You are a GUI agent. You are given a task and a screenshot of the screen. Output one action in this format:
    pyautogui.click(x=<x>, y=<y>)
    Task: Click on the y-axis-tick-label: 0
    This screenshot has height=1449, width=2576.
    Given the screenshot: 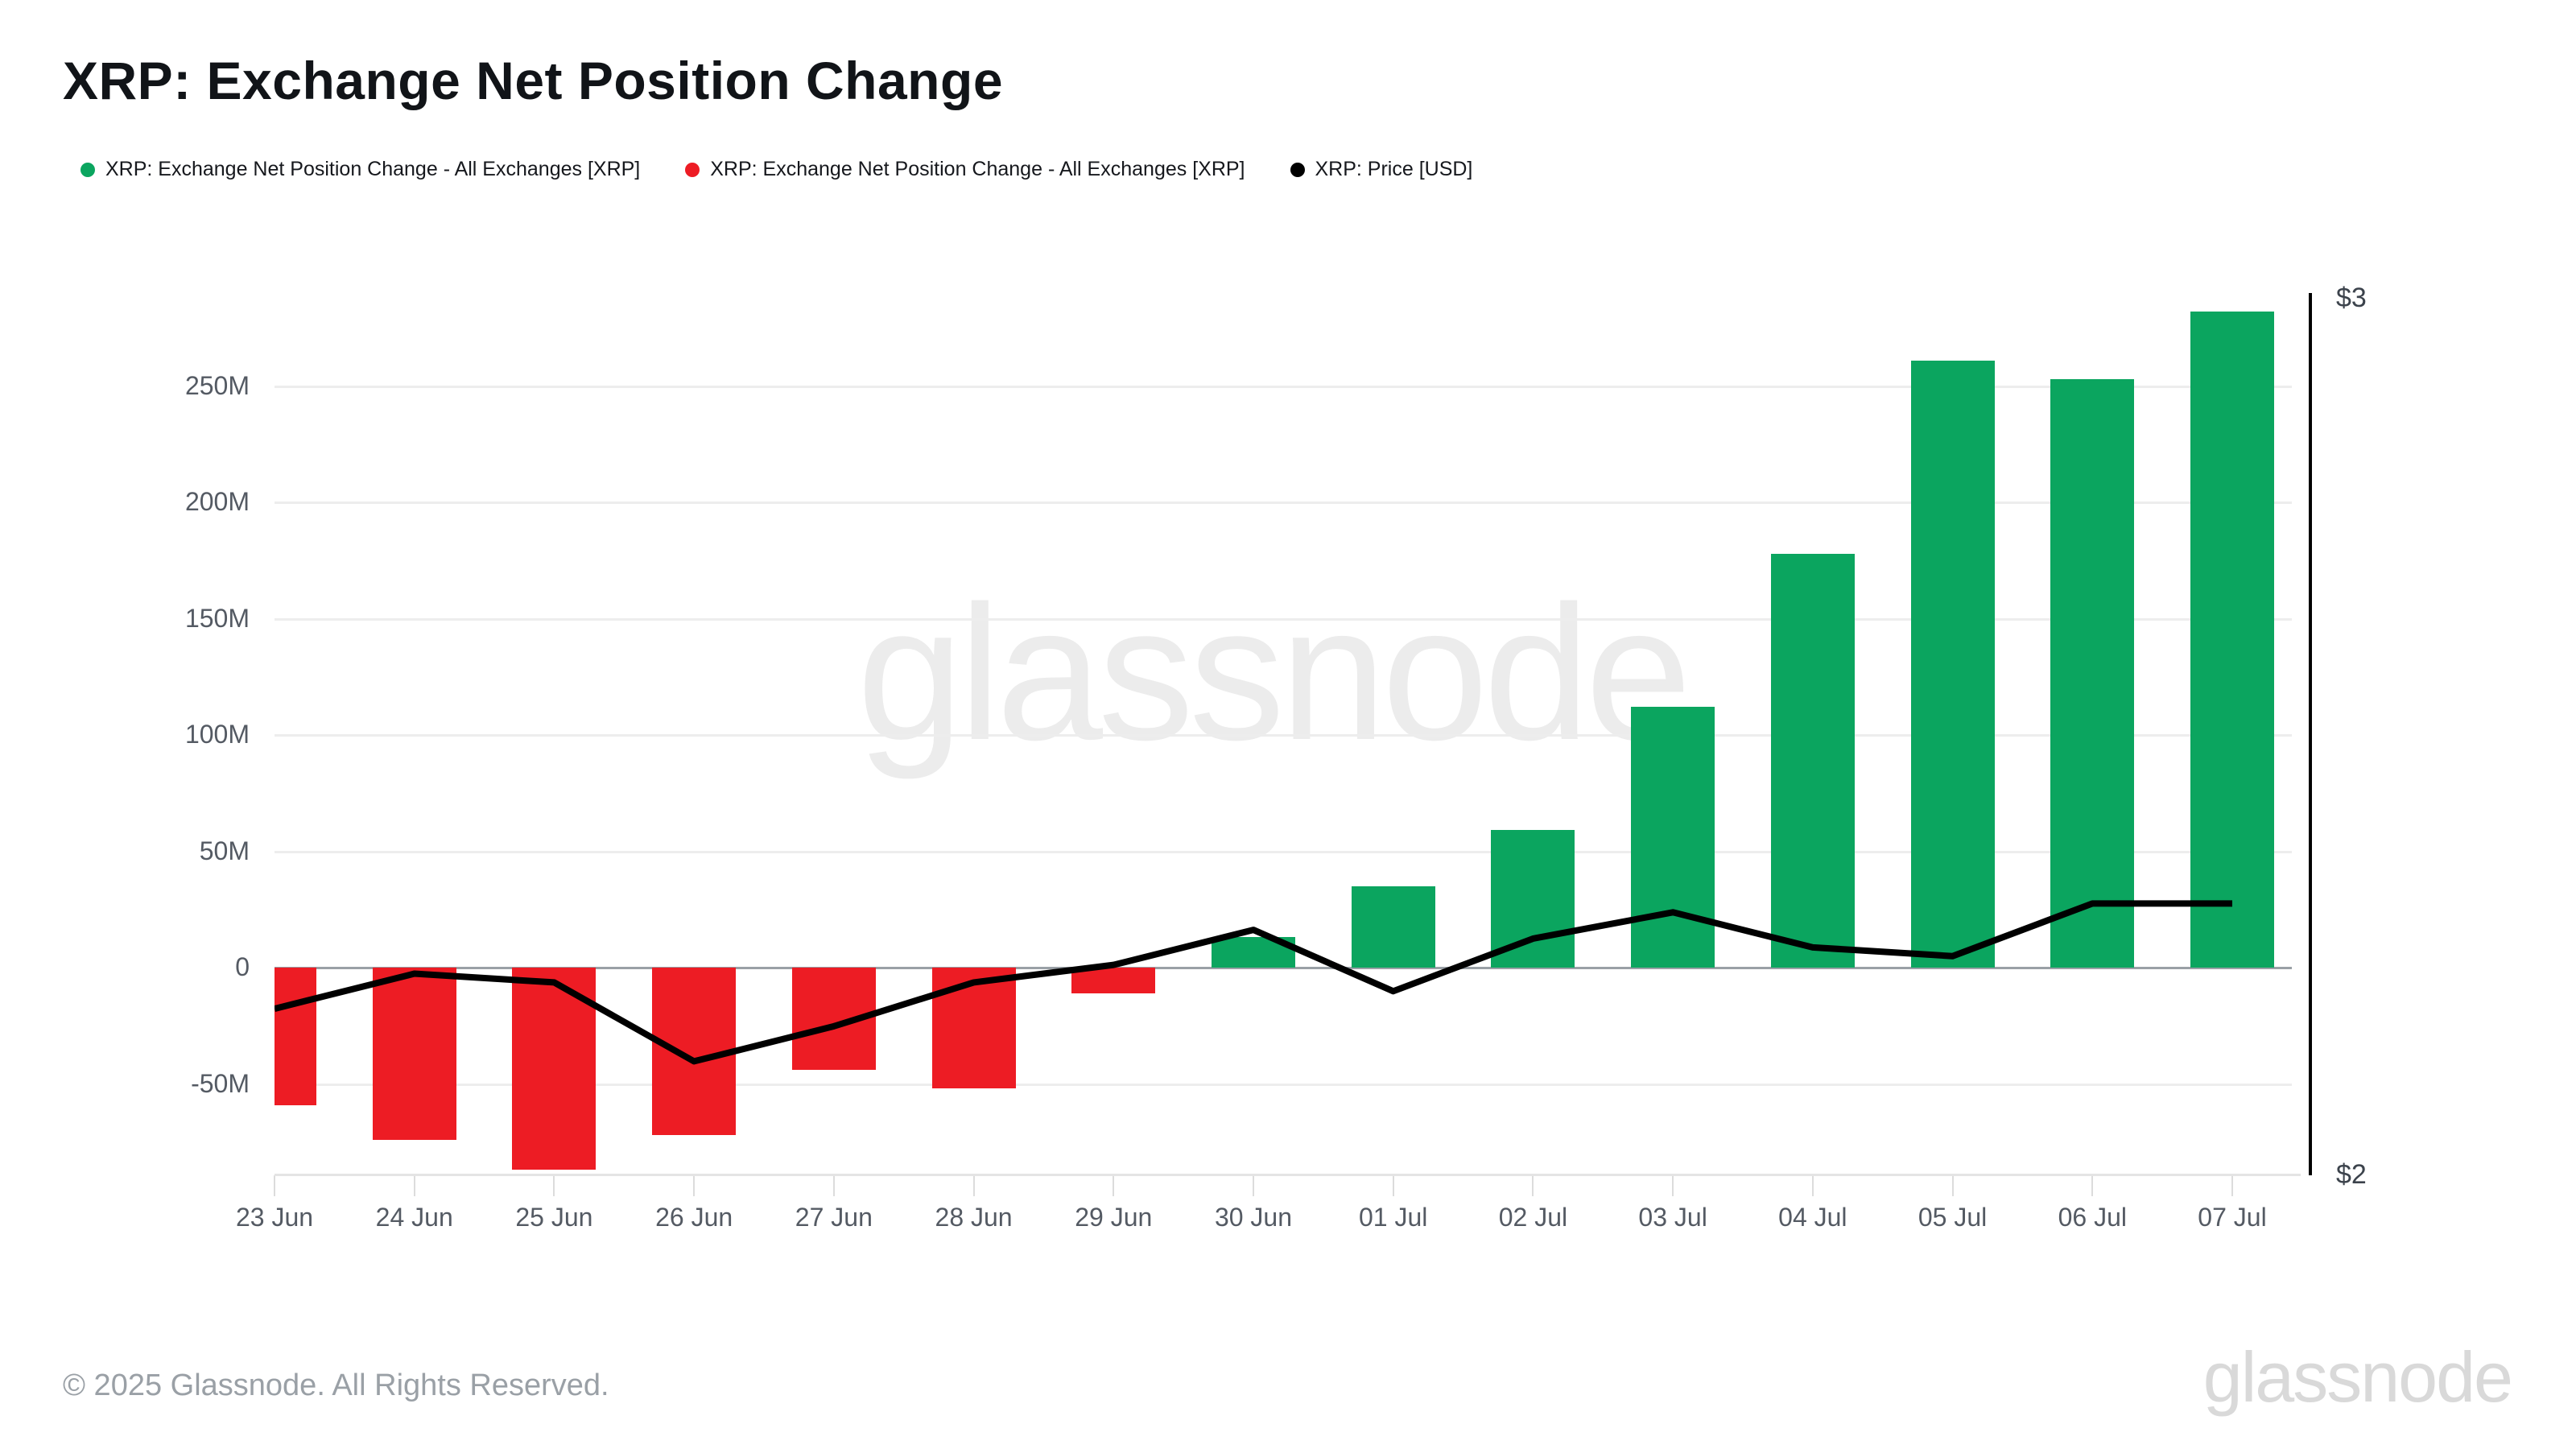 What is the action you would take?
    pyautogui.click(x=242, y=966)
    